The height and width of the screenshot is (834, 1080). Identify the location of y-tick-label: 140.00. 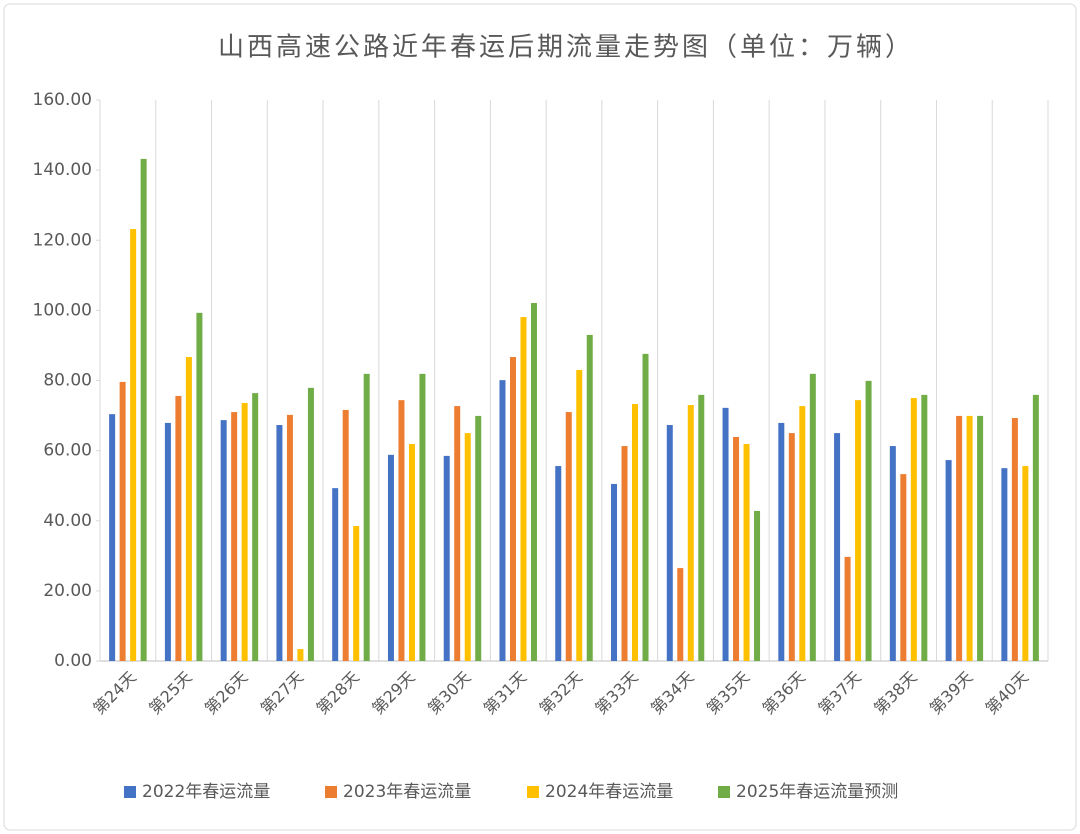
(62, 170).